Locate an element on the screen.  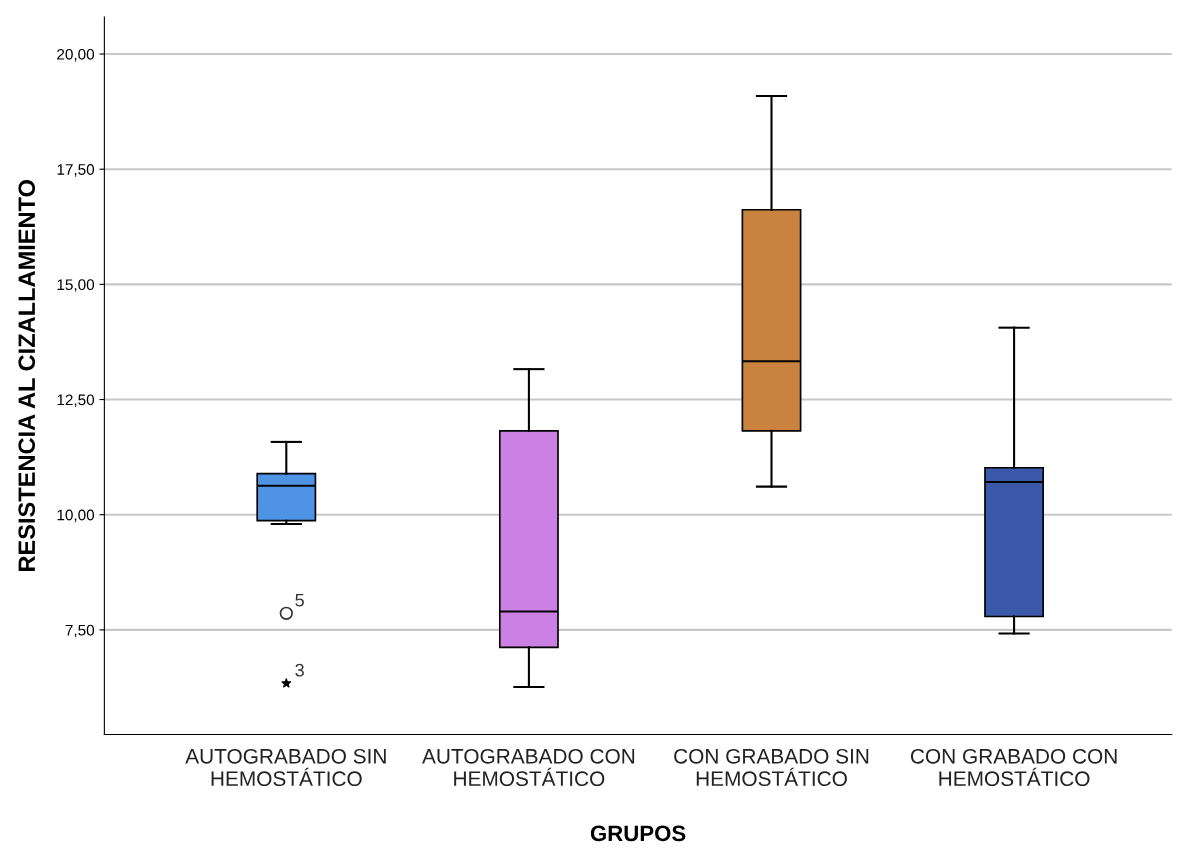
x-axis-title: GRUPOS is located at coordinates (638, 833).